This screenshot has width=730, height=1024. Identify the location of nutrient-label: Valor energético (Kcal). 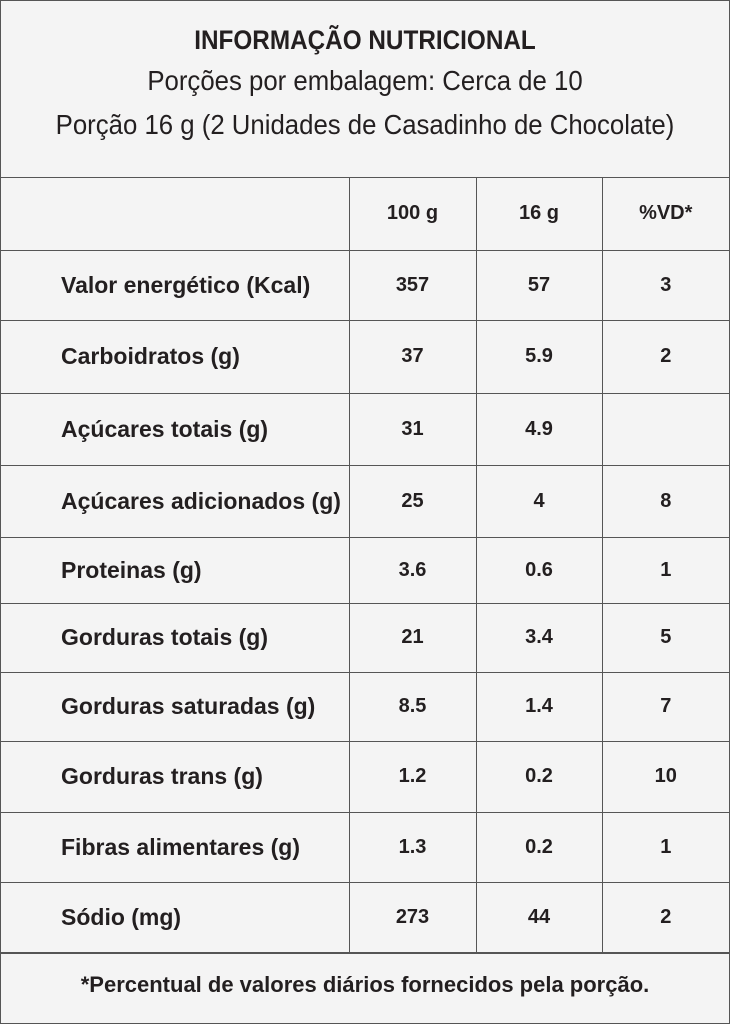
(175, 285).